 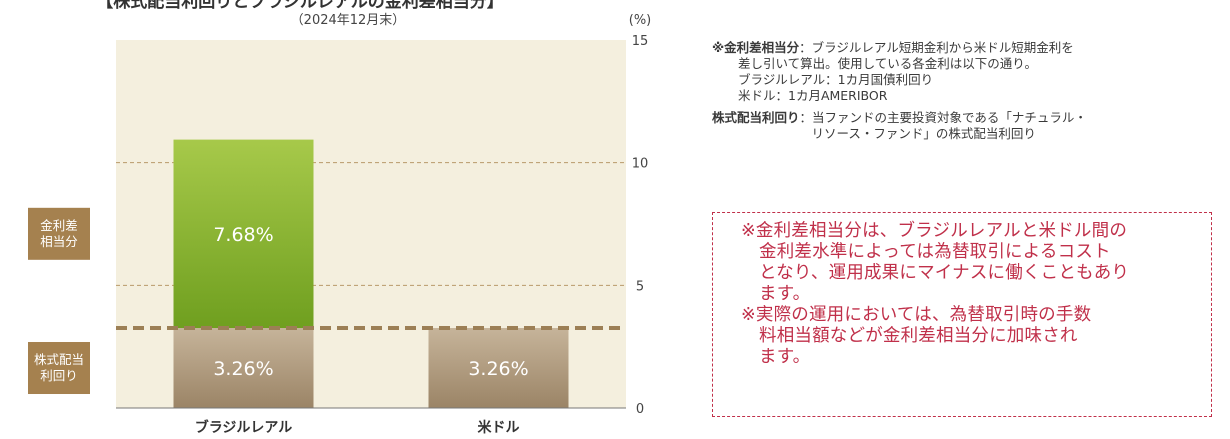 I want to click on warning-line-0: ※金利差相当分は、ブラジルレアルと米ドル間の, so click(x=934, y=231).